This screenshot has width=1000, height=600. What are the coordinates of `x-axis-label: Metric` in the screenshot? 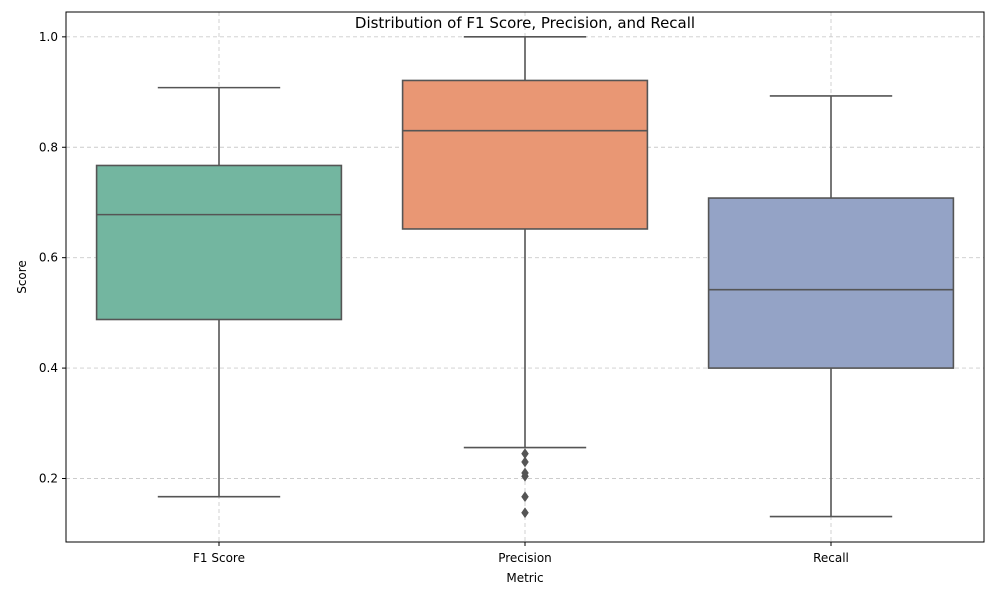 It's located at (524, 578).